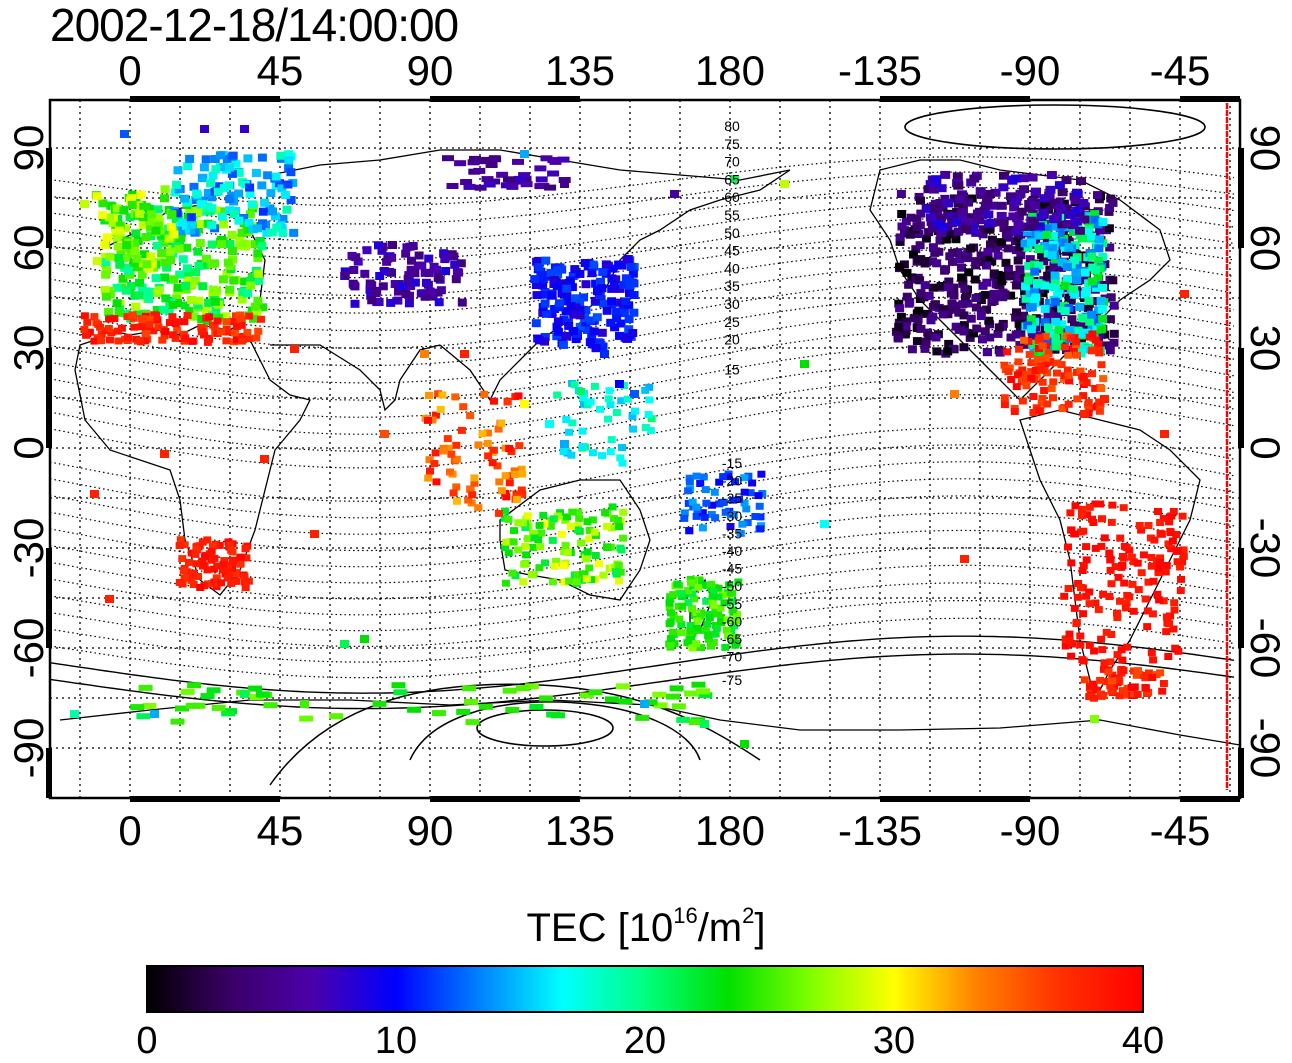  I want to click on right-lat-label: 90, so click(1265, 148).